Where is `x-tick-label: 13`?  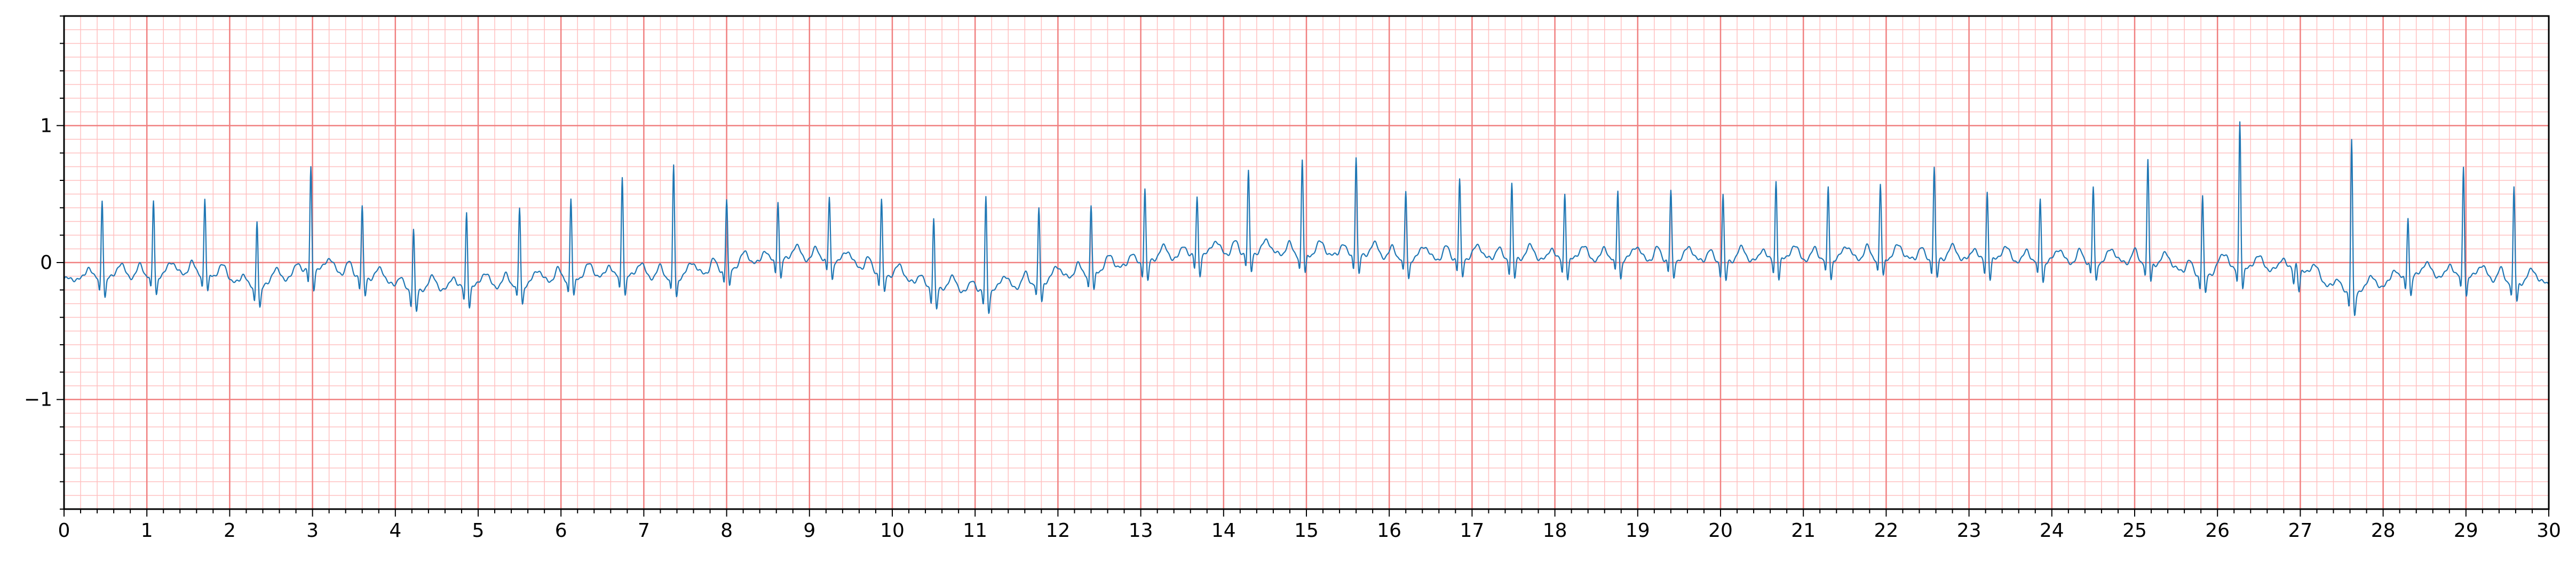
x-tick-label: 13 is located at coordinates (1141, 531).